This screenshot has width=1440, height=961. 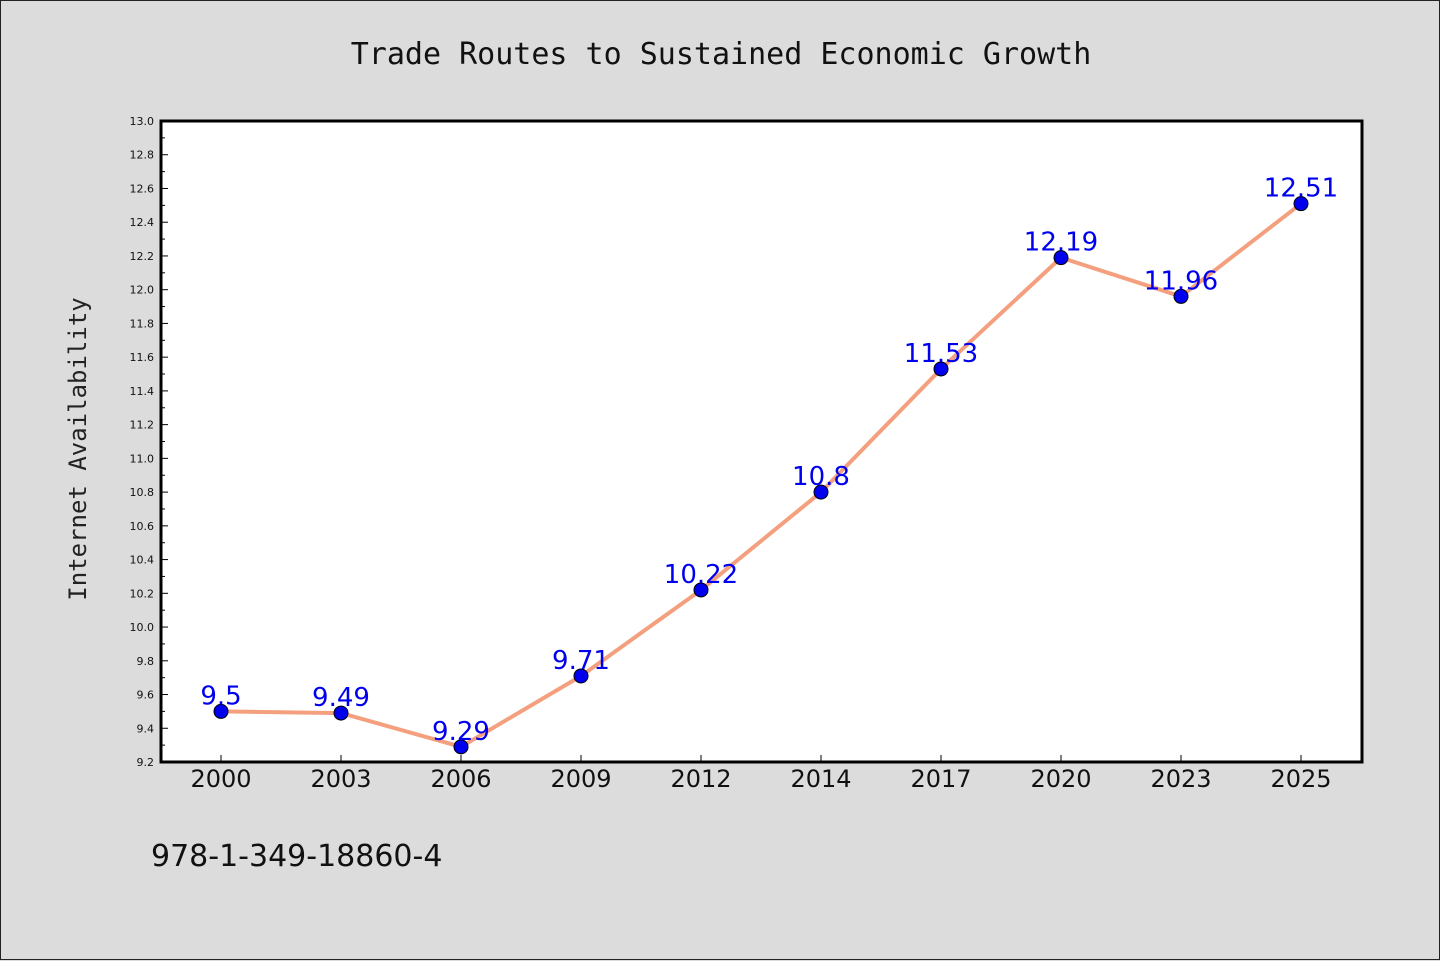 What do you see at coordinates (1301, 189) in the screenshot?
I see `data-label: 12.51` at bounding box center [1301, 189].